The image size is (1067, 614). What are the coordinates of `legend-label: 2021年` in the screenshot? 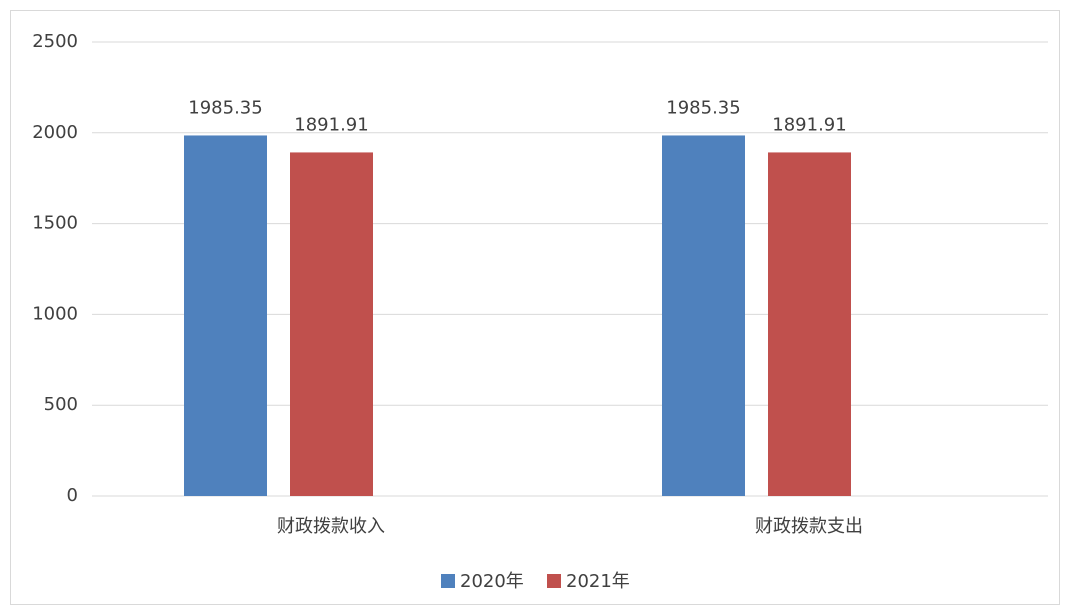 It's located at (598, 581).